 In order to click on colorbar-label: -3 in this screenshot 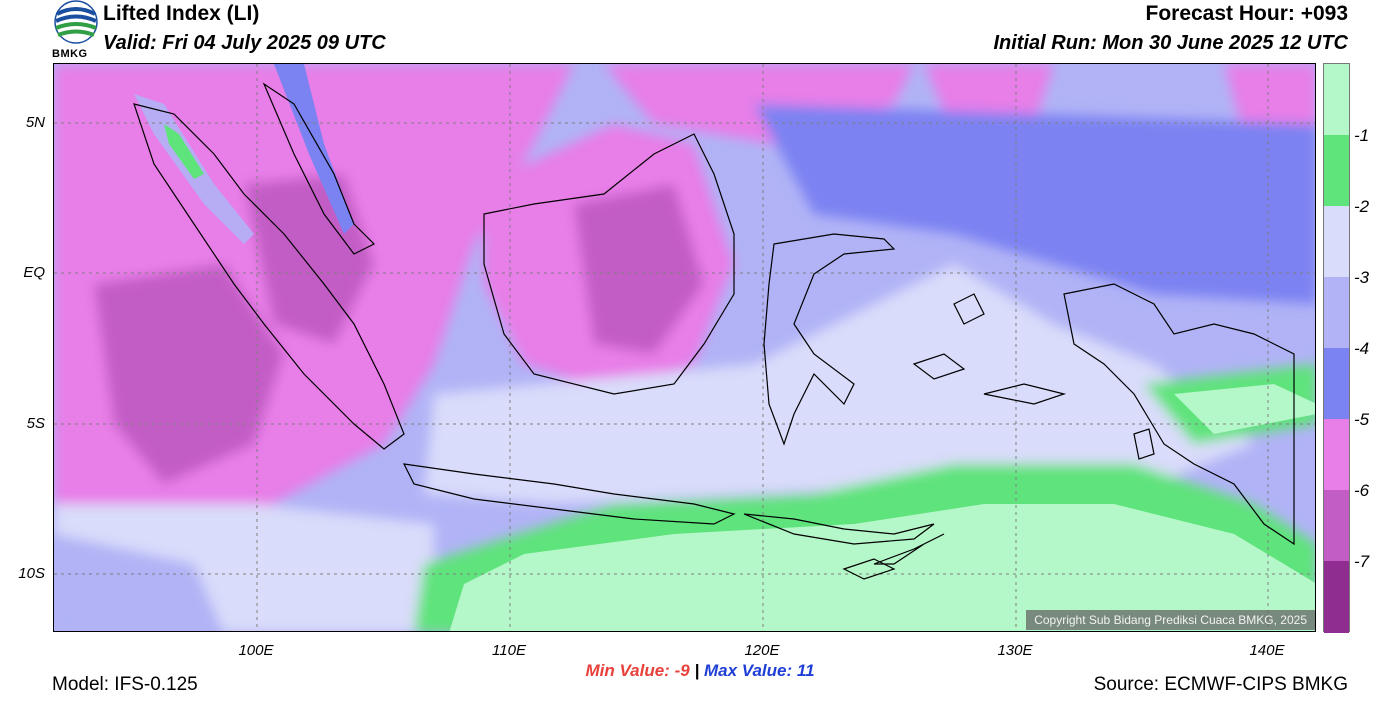, I will do `click(1362, 277)`.